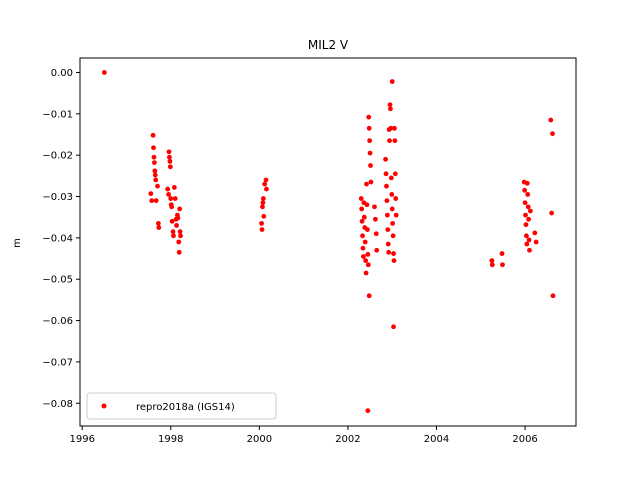  Describe the element at coordinates (104, 406) in the screenshot. I see `legend-marker` at that location.